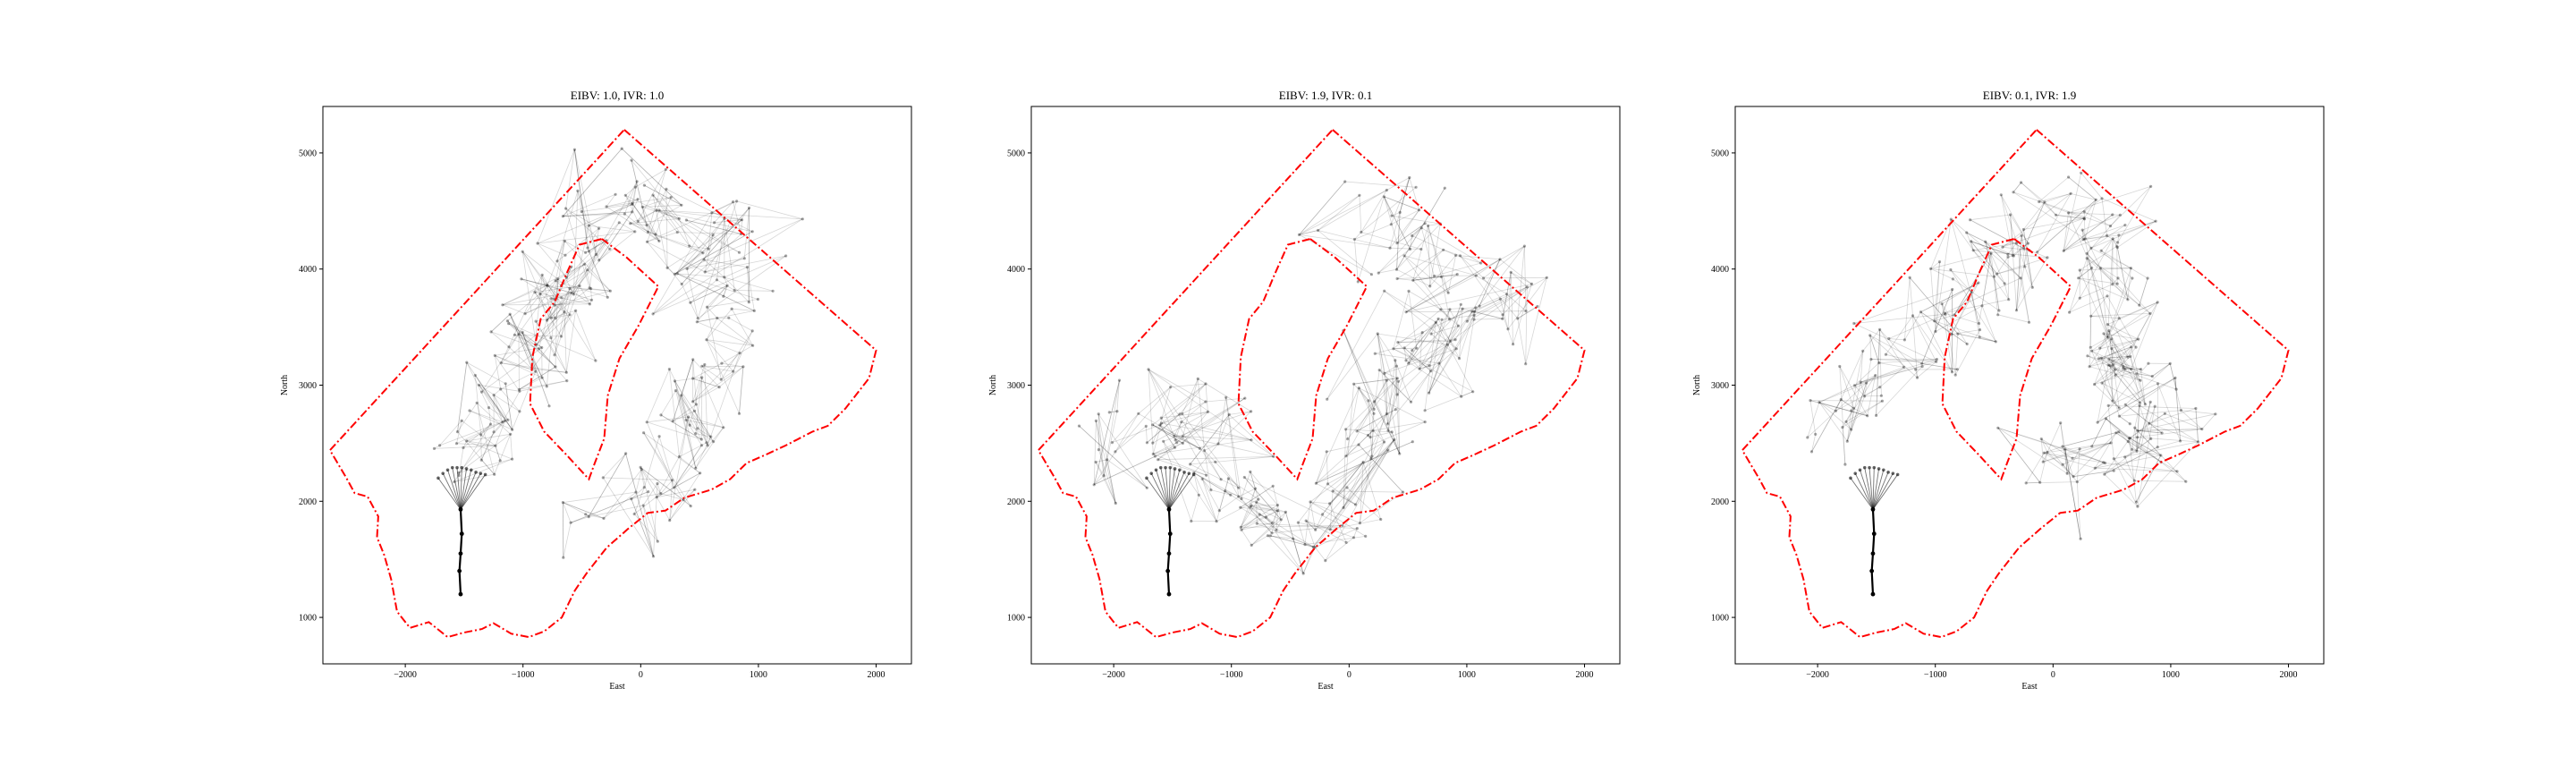  What do you see at coordinates (405, 675) in the screenshot?
I see `x-tick-label: −2000` at bounding box center [405, 675].